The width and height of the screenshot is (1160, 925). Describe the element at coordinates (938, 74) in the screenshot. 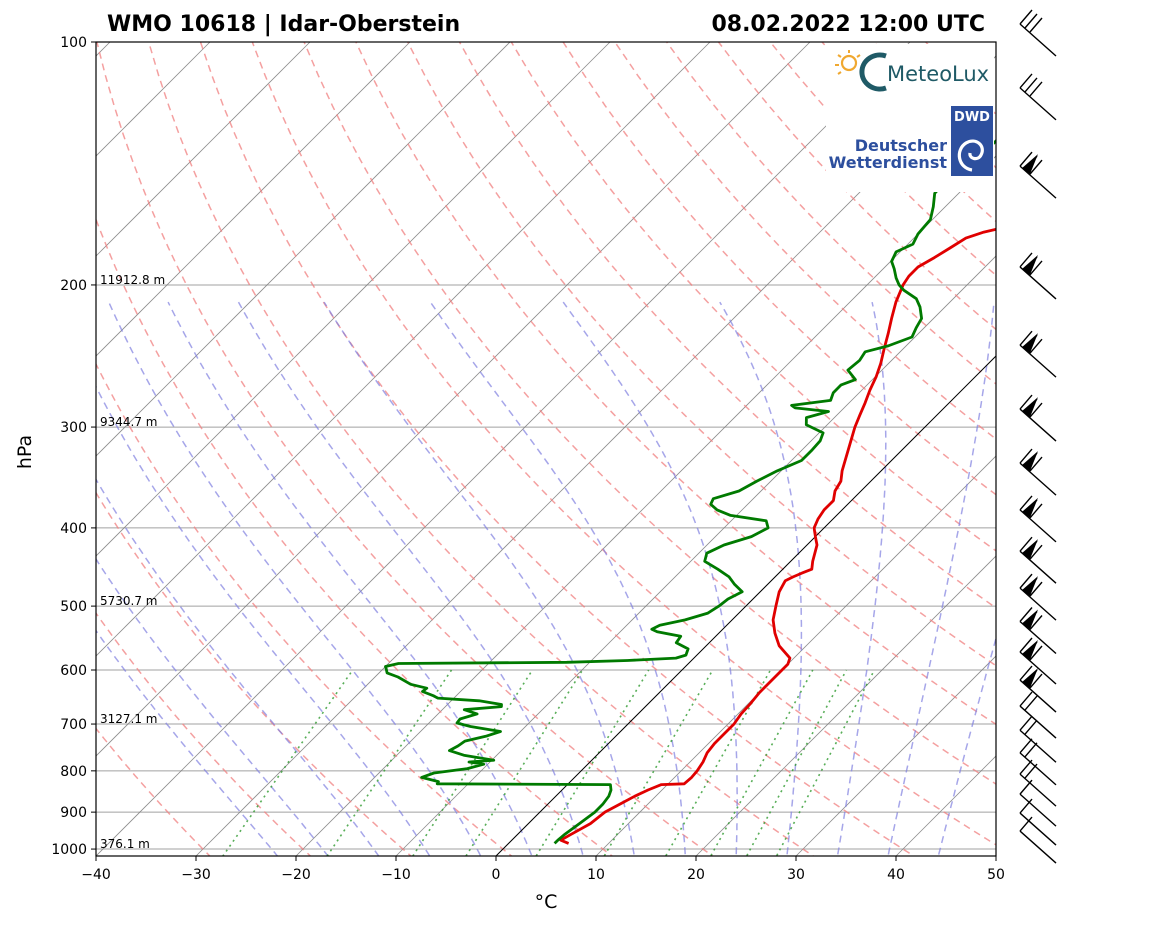

I see `meteolux-wordmark: MeteoLux` at that location.